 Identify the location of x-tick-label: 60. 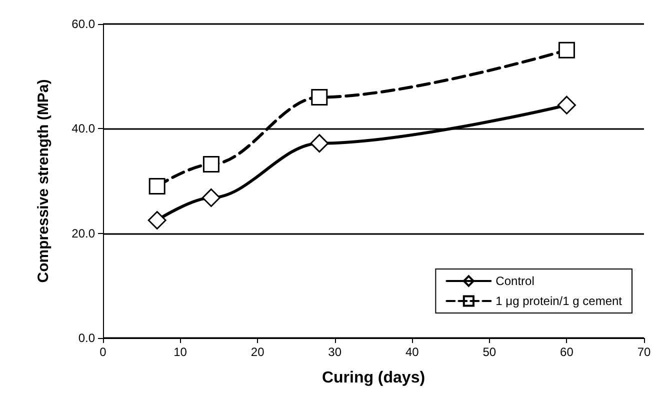
(567, 352).